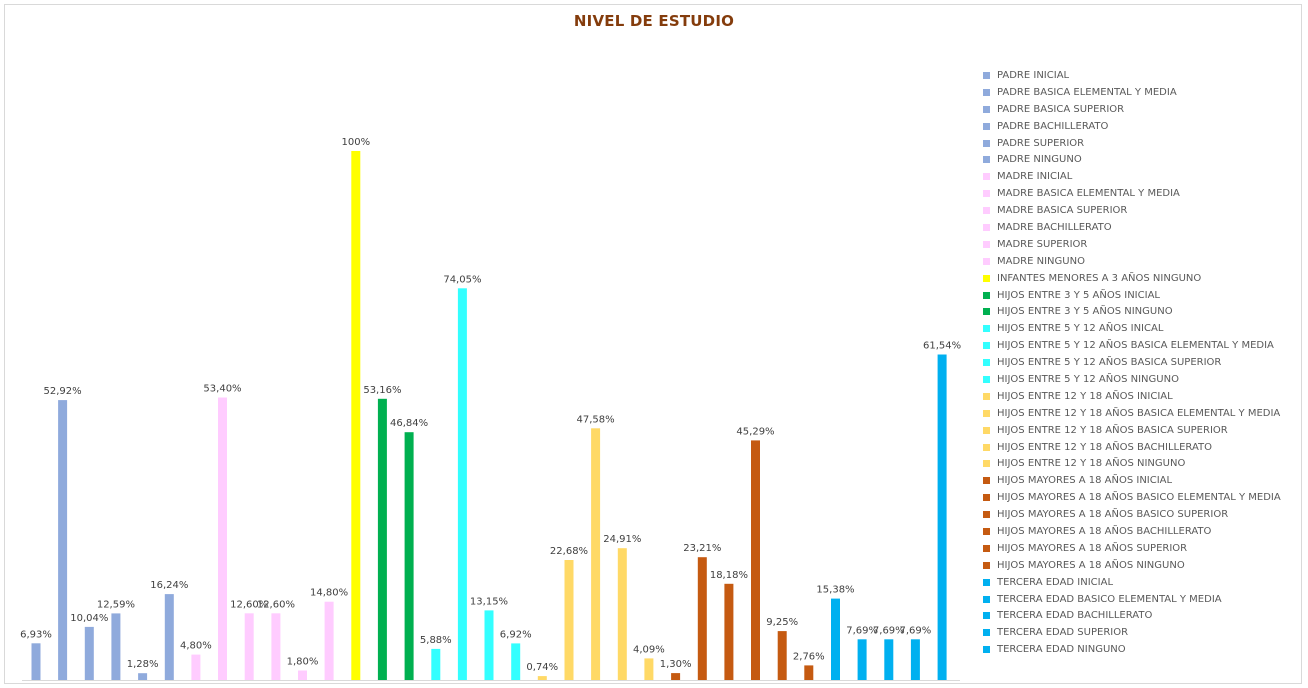  I want to click on legend-item: HIJOS MAYORES A 18 AÑOS BASICO SUPERIOR, so click(1143, 514).